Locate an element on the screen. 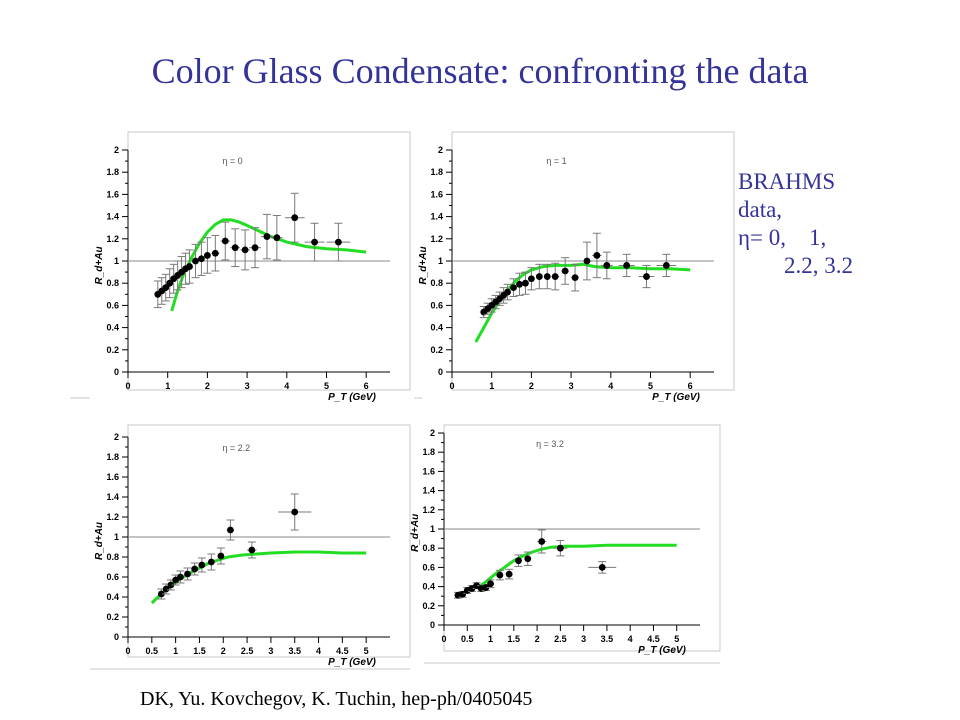 The width and height of the screenshot is (960, 720). x-tick-label: 3.5 is located at coordinates (607, 639).